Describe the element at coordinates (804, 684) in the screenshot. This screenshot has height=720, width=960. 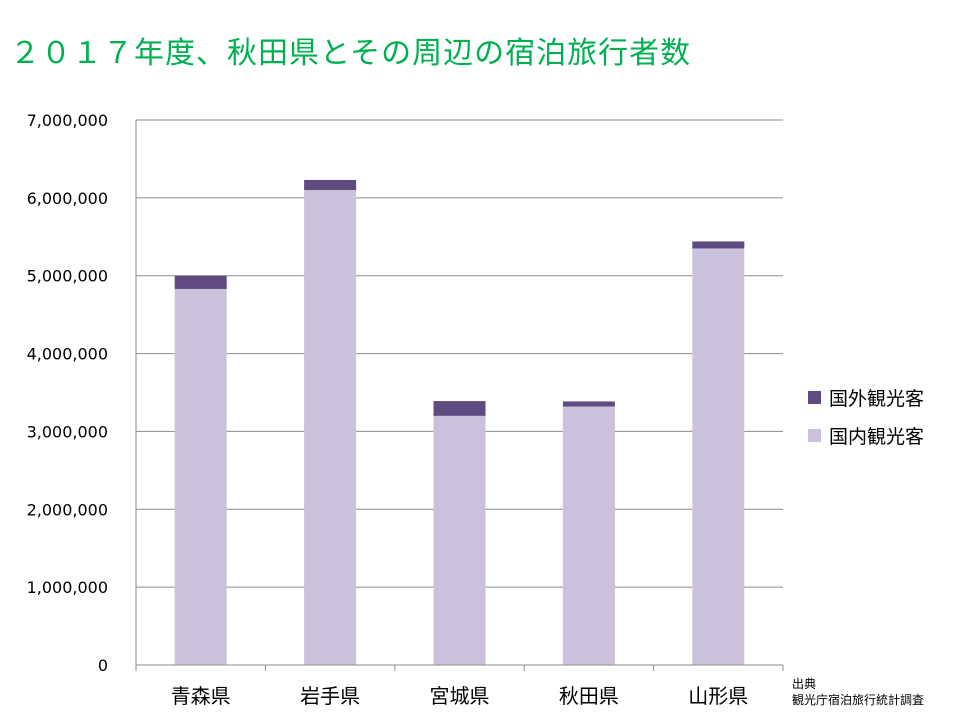
I see `source-label: 出典` at that location.